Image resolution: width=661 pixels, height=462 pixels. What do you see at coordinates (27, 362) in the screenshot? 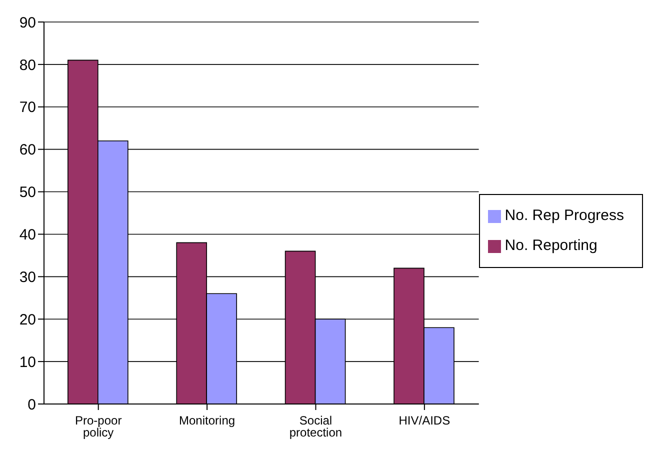
I see `y-tick-label: 10` at bounding box center [27, 362].